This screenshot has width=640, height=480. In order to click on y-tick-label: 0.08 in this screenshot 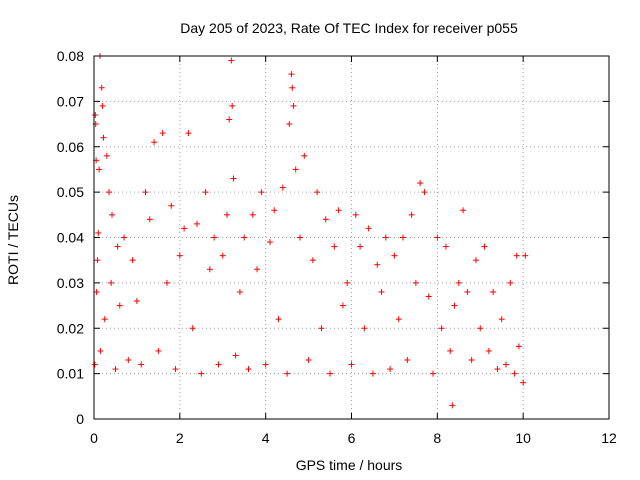, I will do `click(70, 56)`.